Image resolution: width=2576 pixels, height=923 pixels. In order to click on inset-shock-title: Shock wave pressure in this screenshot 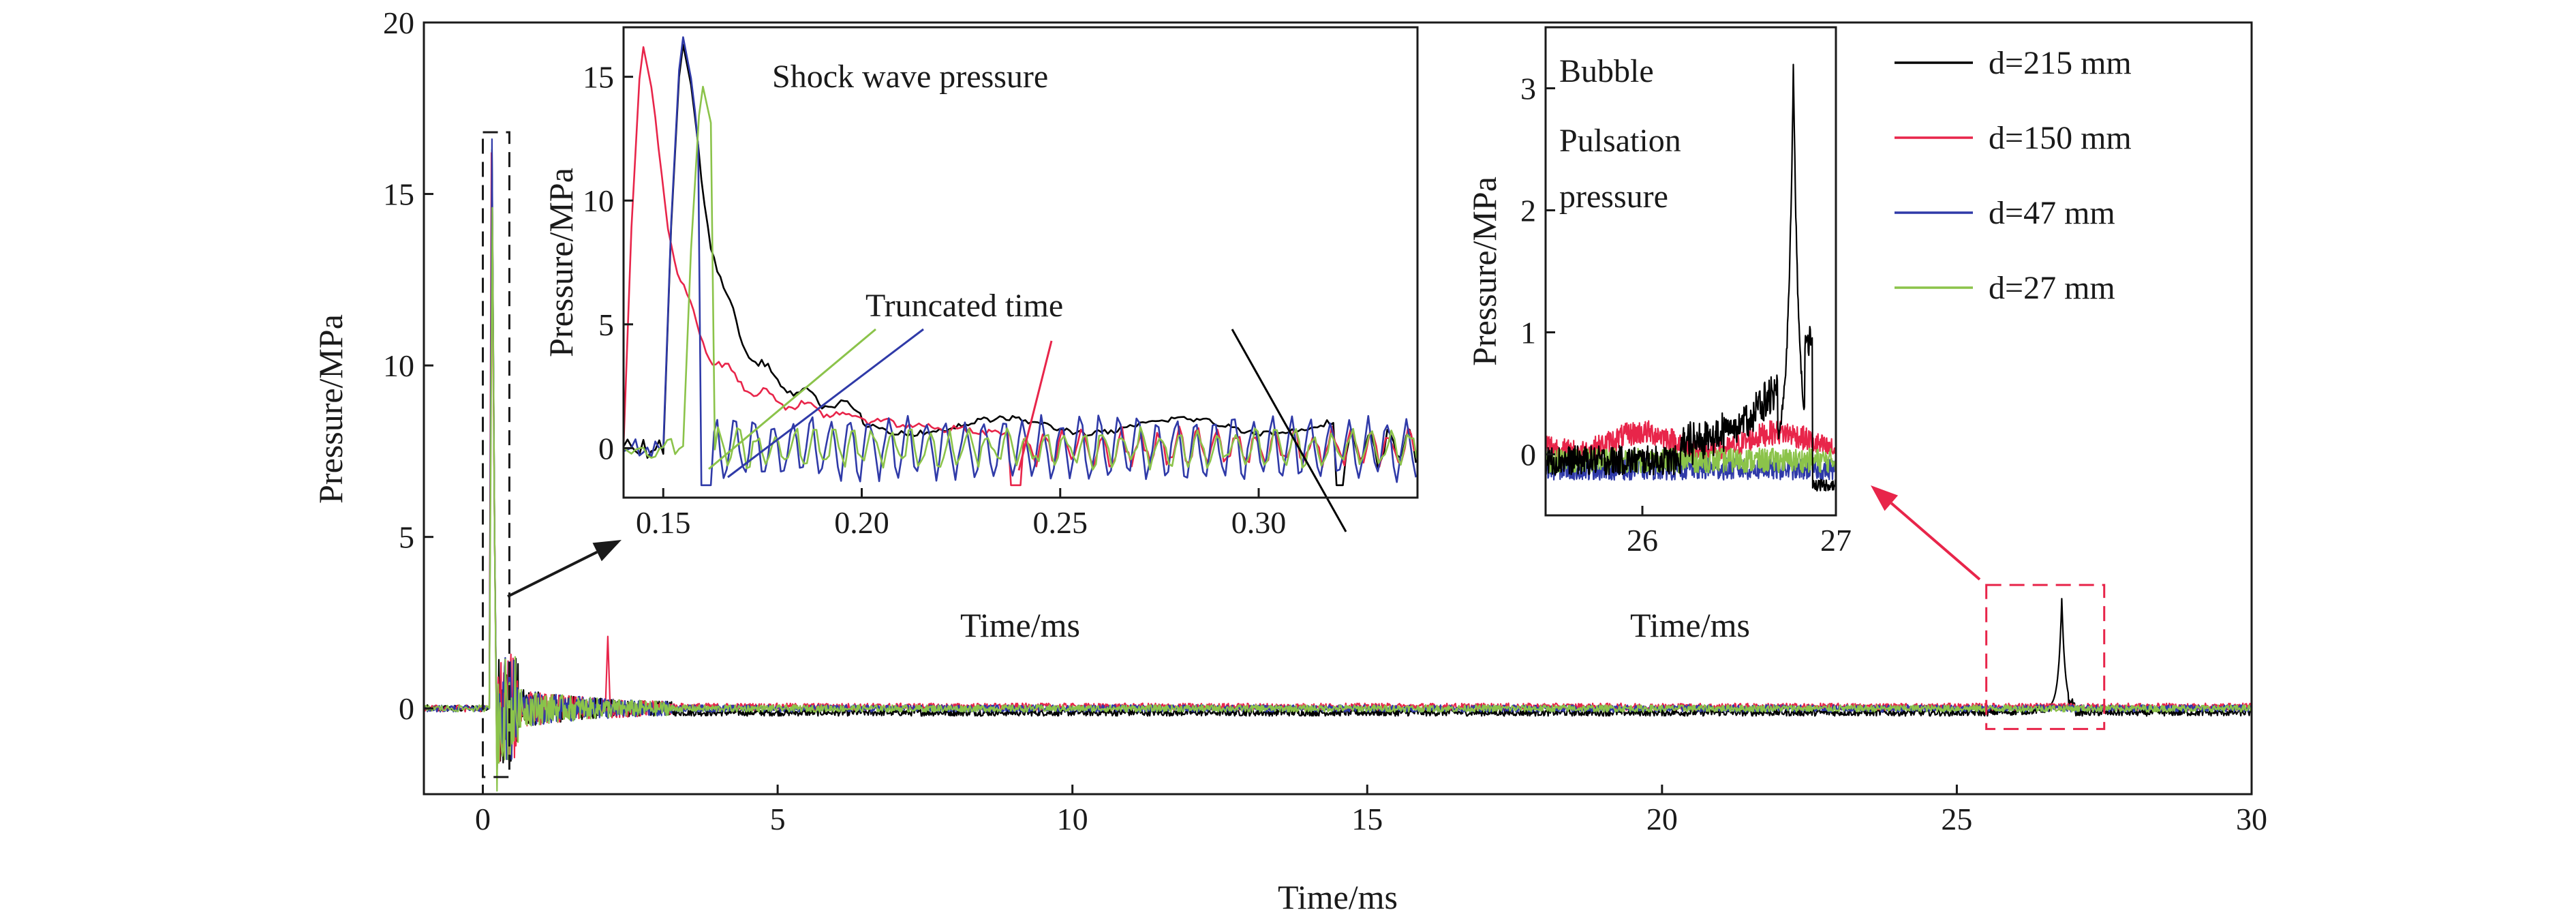, I will do `click(910, 77)`.